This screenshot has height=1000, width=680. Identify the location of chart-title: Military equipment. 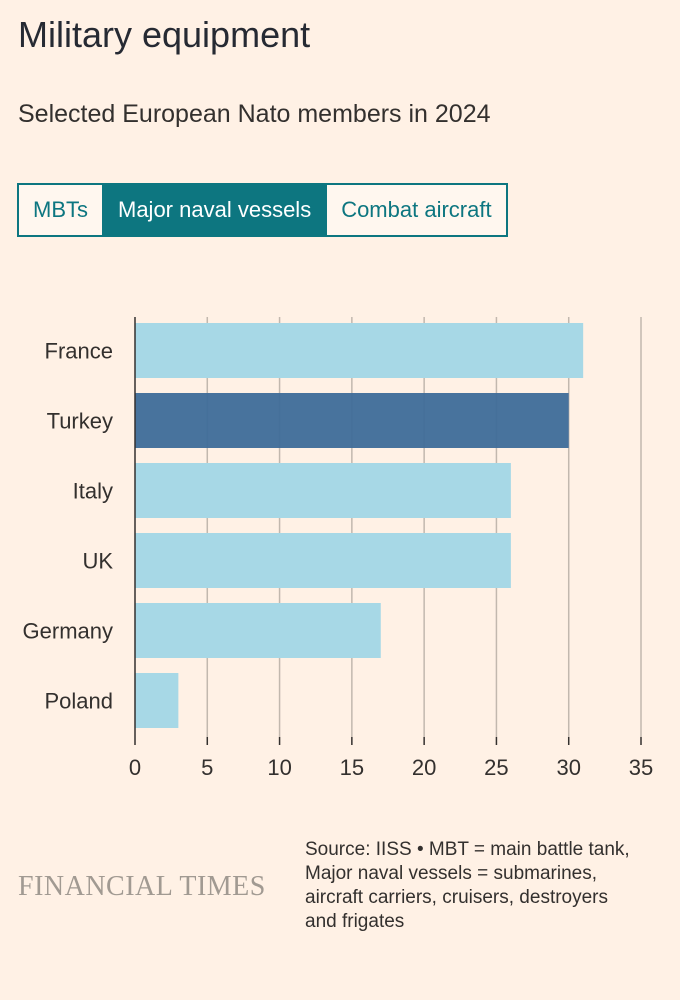
(164, 34).